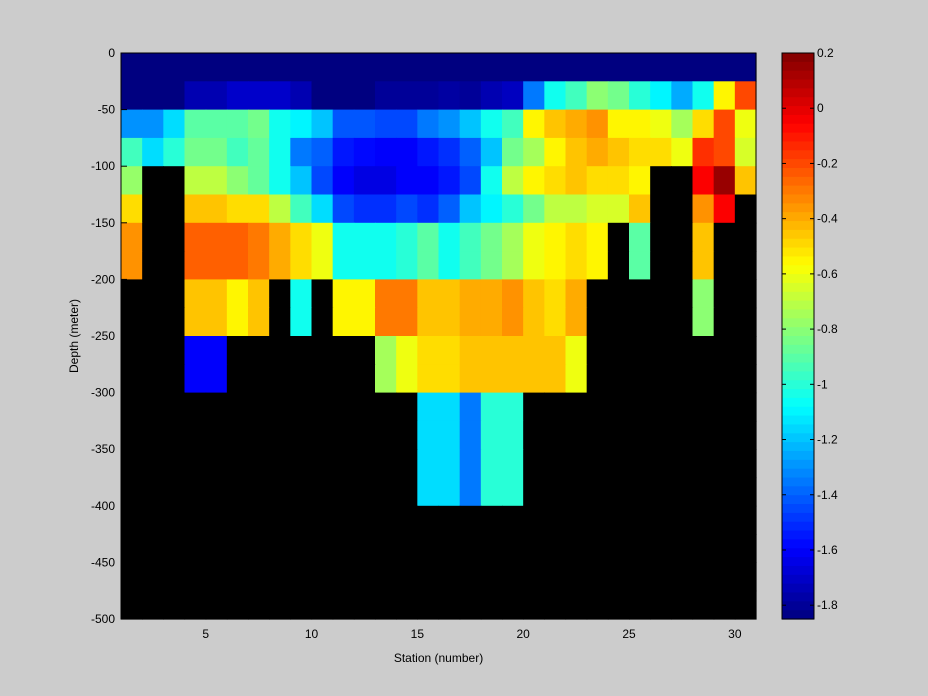  I want to click on colorbar-tick-label: -0.2, so click(827, 163).